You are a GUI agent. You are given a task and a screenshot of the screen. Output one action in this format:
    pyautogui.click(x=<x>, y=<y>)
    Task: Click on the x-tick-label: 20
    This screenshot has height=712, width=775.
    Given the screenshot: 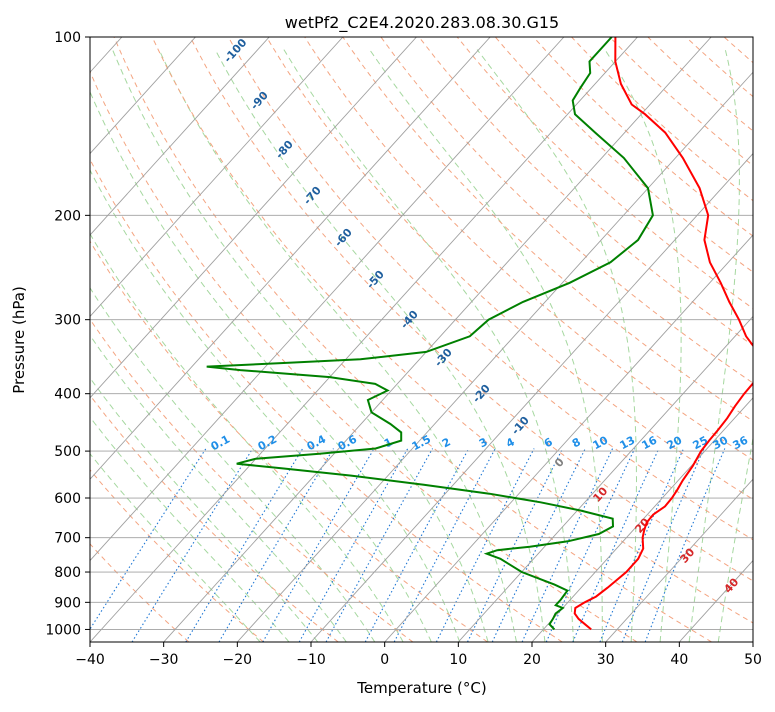 What is the action you would take?
    pyautogui.click(x=532, y=660)
    